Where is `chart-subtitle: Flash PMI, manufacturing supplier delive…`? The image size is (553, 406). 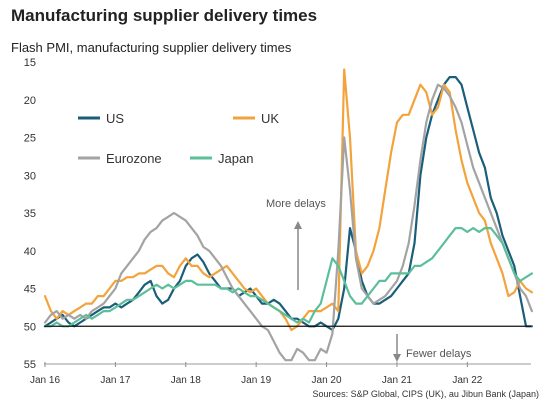
chart-subtitle: Flash PMI, manufacturing supplier delive… is located at coordinates (151, 47).